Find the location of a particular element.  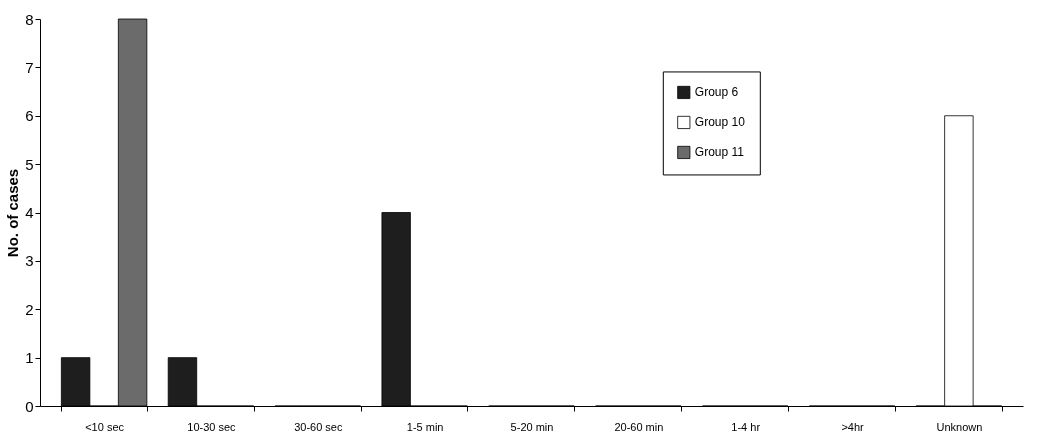

x-tick-label: 30-60 sec is located at coordinates (318, 426).